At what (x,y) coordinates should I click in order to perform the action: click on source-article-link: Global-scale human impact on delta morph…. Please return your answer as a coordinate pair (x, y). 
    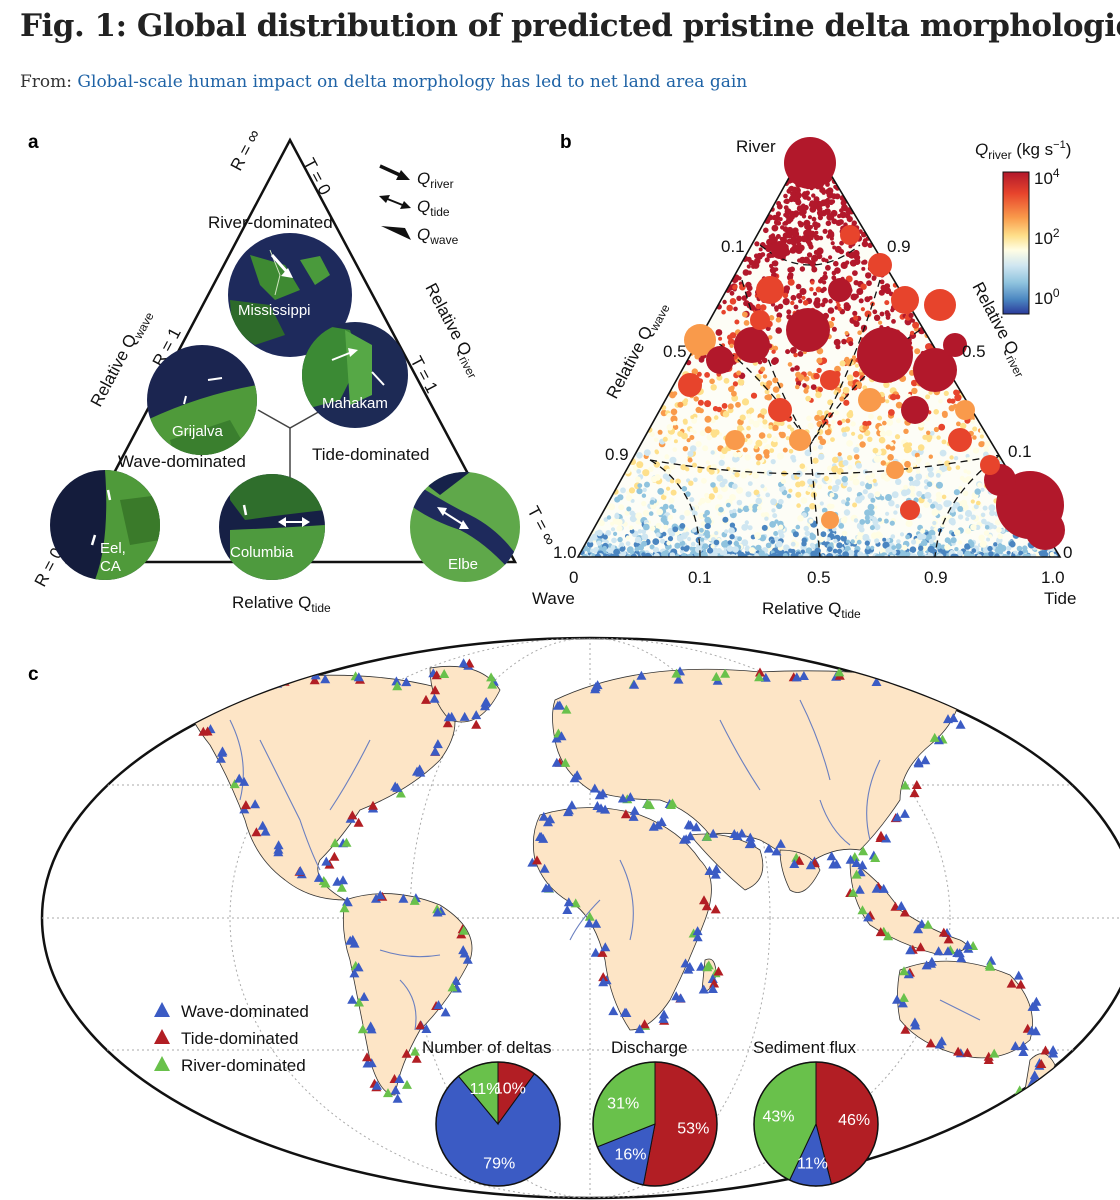
    Looking at the image, I should click on (412, 82).